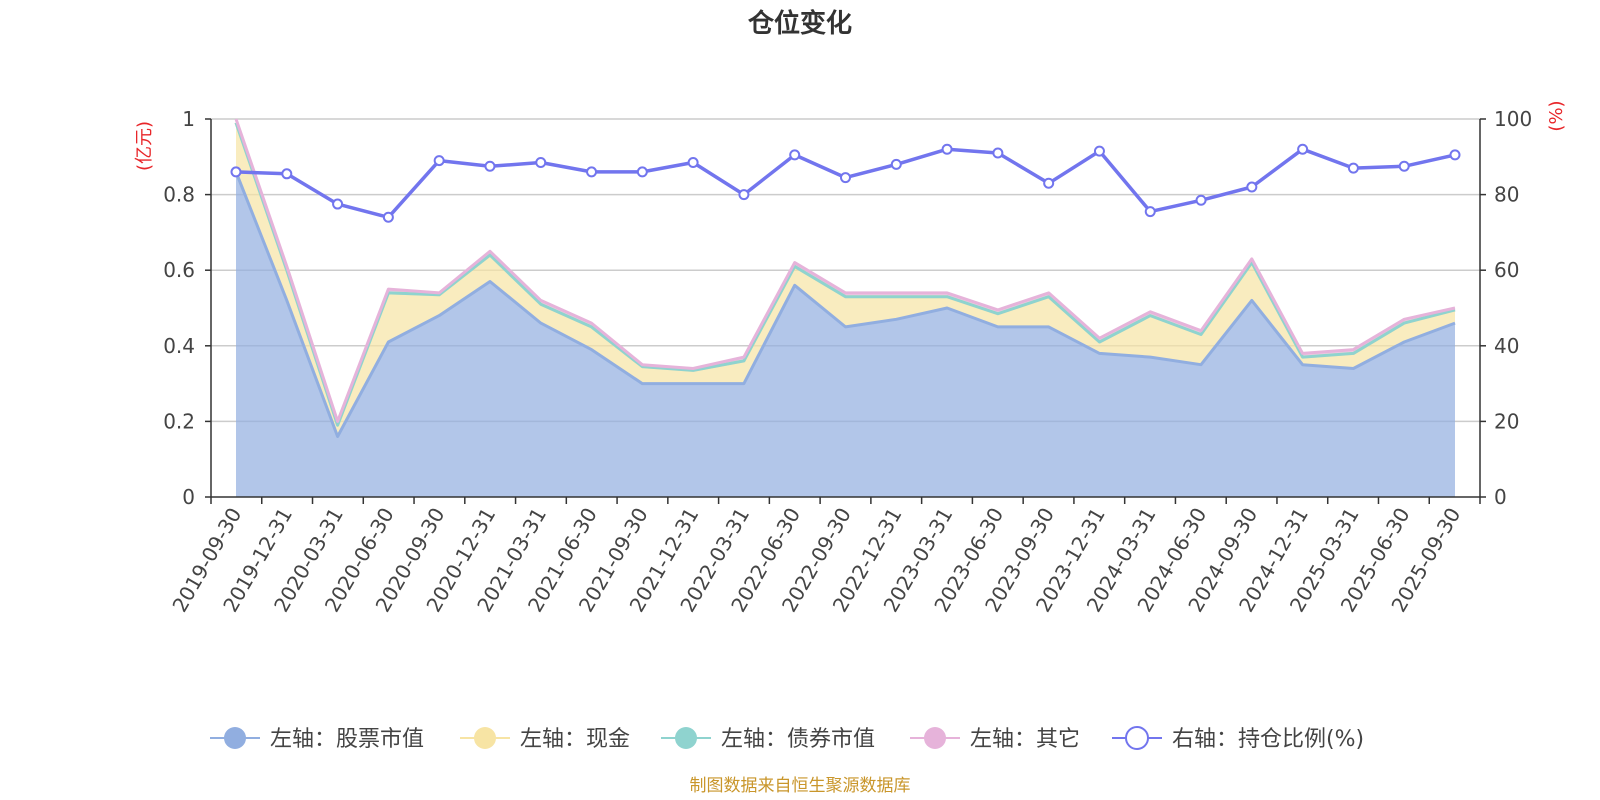 The image size is (1600, 800). I want to click on y-left-tick-label: 0, so click(188, 497).